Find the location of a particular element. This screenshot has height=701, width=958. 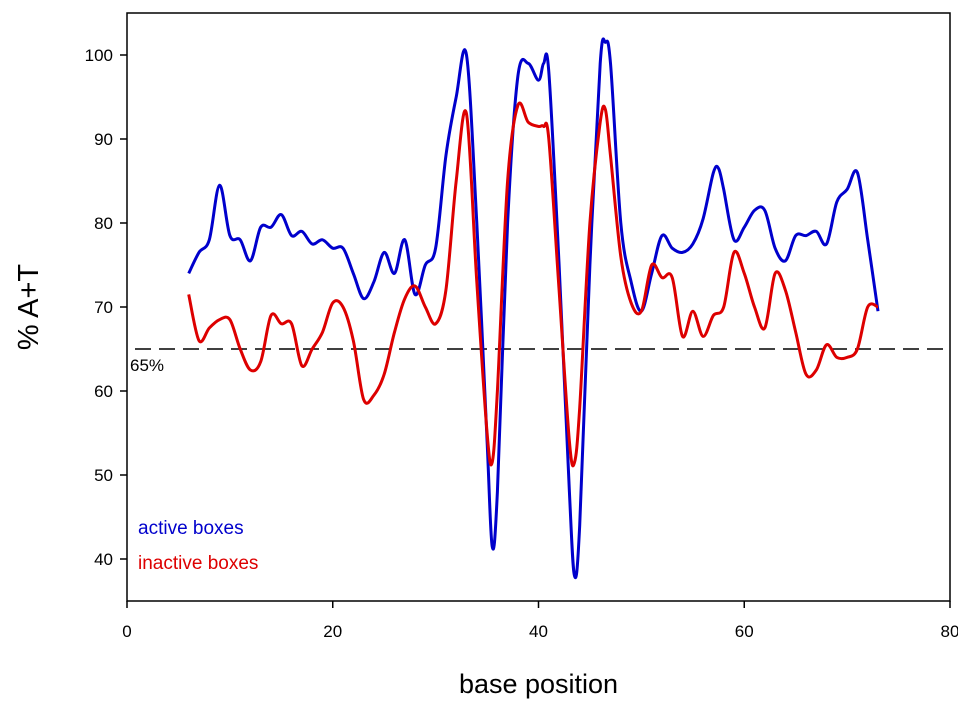

x-tick-label: 20 is located at coordinates (332, 631).